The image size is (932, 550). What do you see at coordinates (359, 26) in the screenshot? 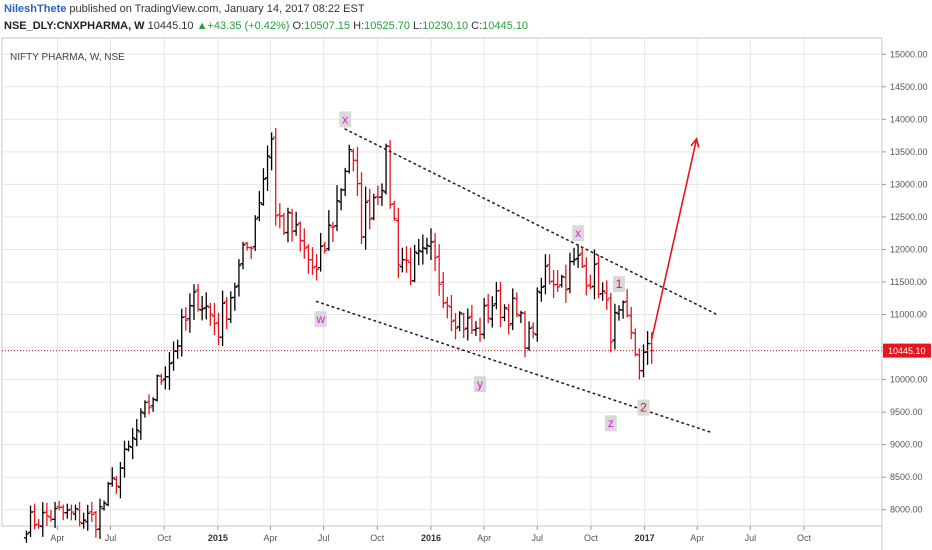
I see `high-label: H:` at bounding box center [359, 26].